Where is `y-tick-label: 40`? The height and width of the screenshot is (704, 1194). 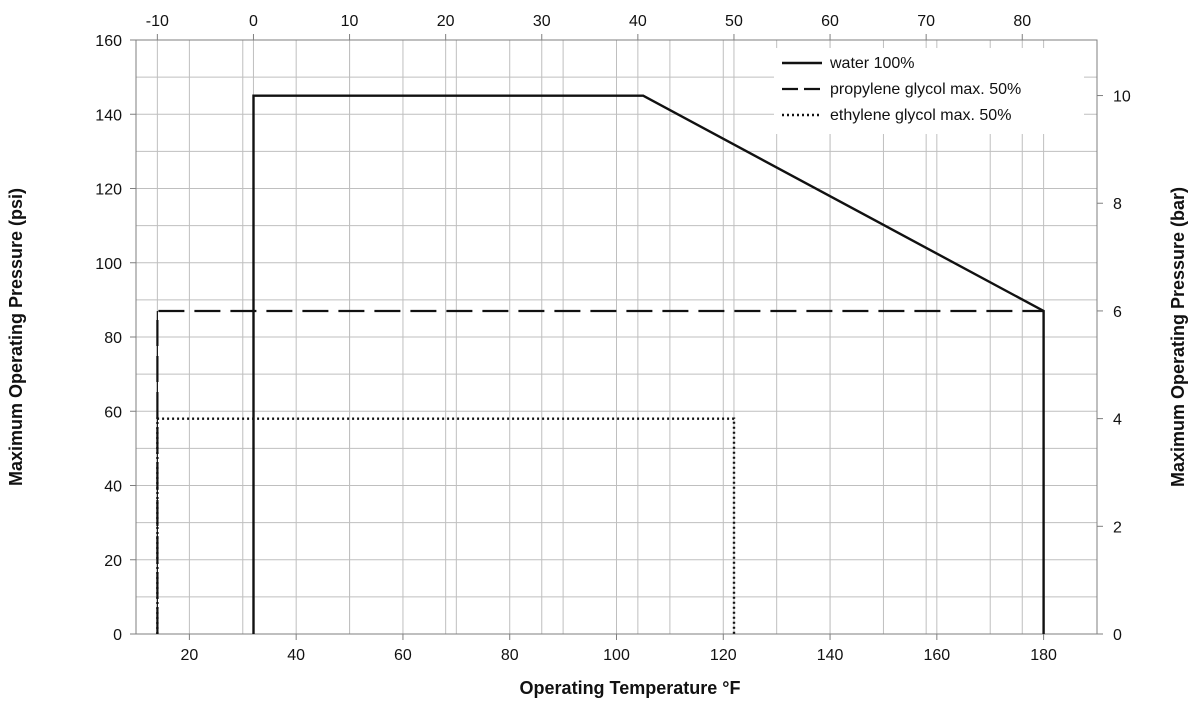 y-tick-label: 40 is located at coordinates (113, 487).